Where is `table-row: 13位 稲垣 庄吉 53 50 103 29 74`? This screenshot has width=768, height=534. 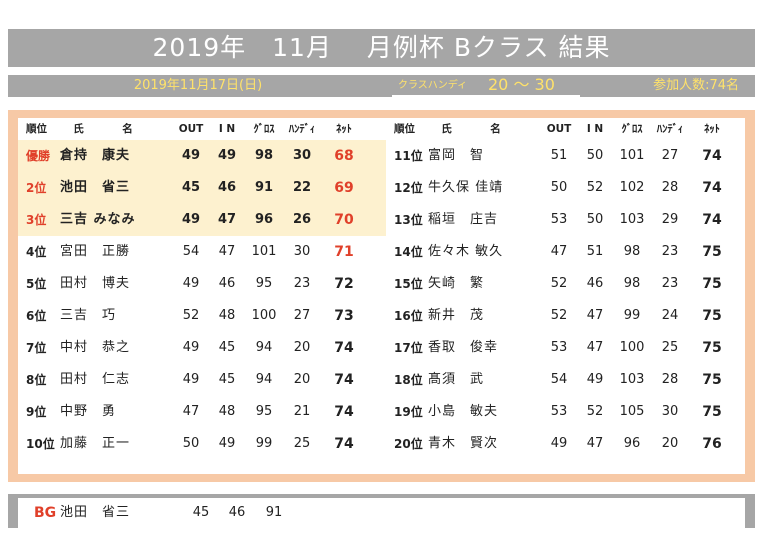 table-row: 13位 稲垣 庄吉 53 50 103 29 74 is located at coordinates (566, 220).